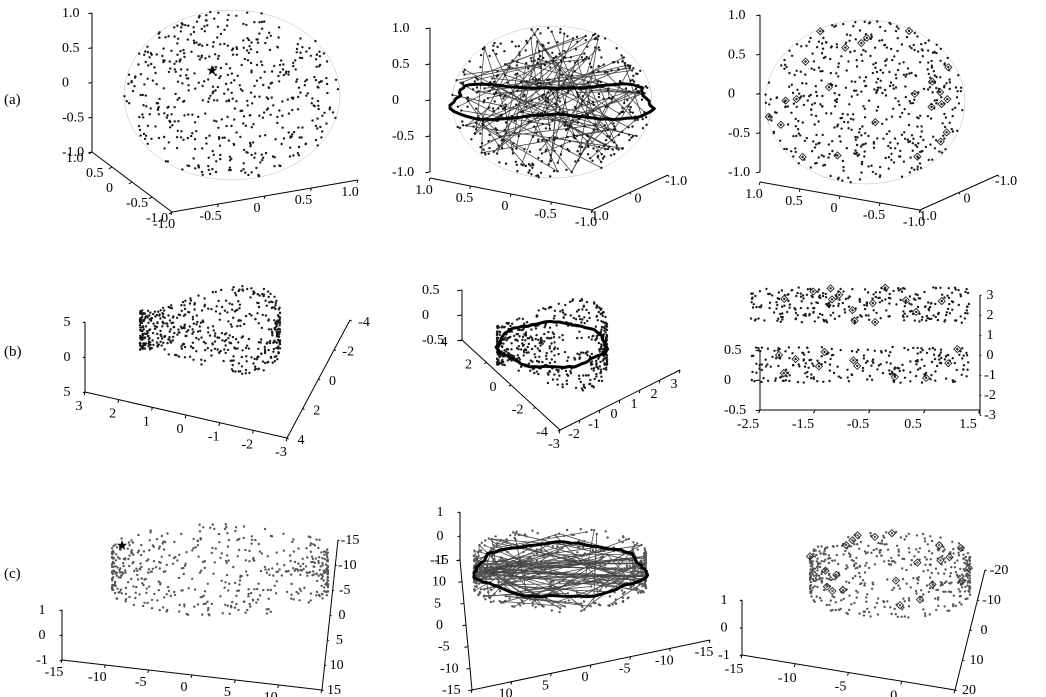  What do you see at coordinates (401, 28) in the screenshot?
I see `tick-label: 1.0` at bounding box center [401, 28].